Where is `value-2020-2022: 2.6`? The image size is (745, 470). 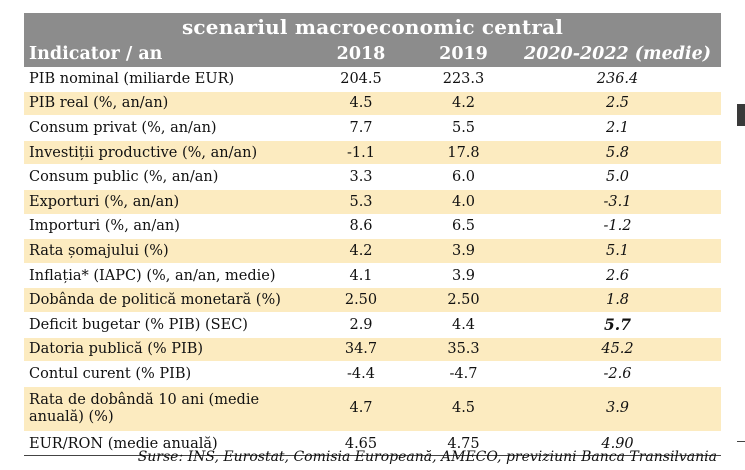
value-2020-2022: 2.6 is located at coordinates (618, 276).